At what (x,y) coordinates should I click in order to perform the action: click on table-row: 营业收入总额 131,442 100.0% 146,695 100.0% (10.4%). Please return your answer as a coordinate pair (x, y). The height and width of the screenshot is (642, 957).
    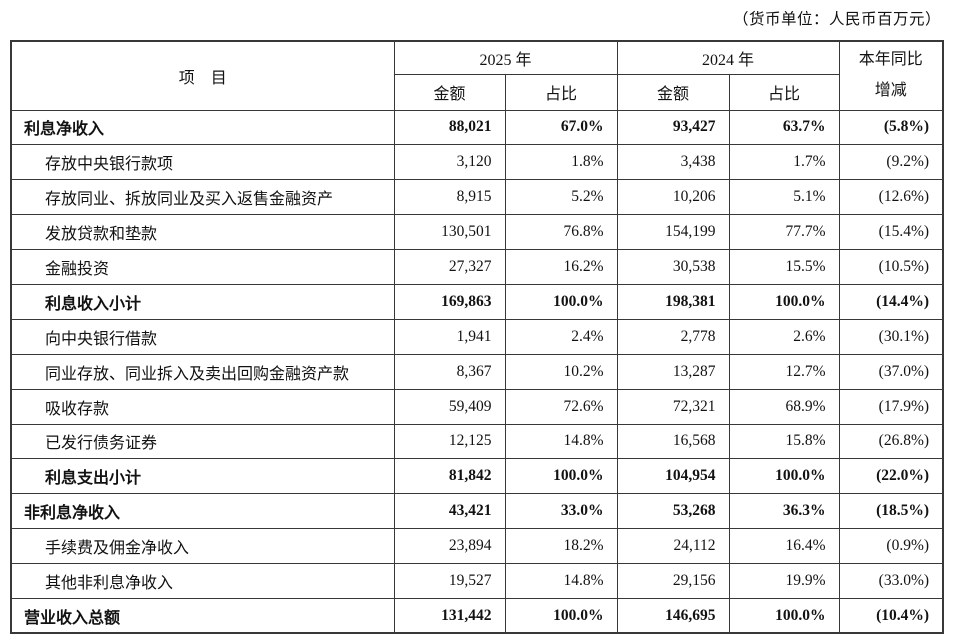
    Looking at the image, I should click on (477, 615).